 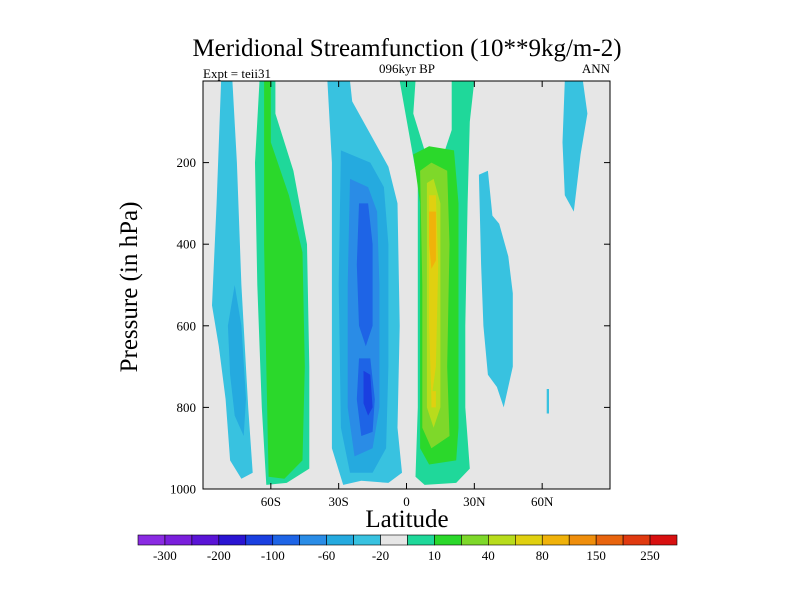 What do you see at coordinates (219, 555) in the screenshot?
I see `colorbar-label: -200` at bounding box center [219, 555].